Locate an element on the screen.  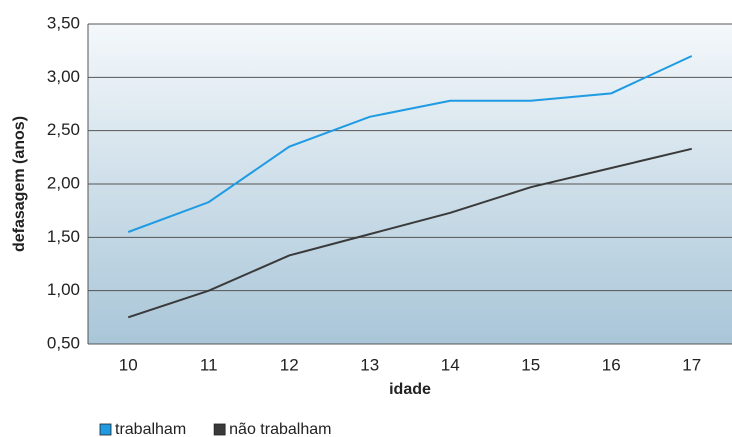
x-tick-label: 12 is located at coordinates (289, 364).